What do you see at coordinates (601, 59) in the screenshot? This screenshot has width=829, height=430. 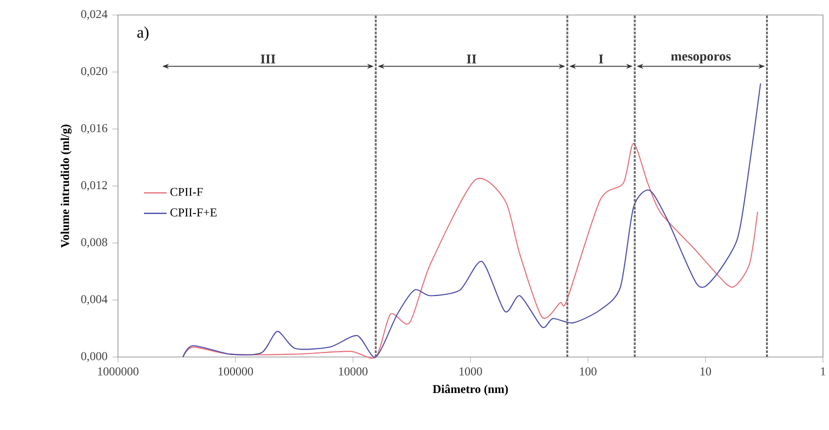 I see `annotation: I` at bounding box center [601, 59].